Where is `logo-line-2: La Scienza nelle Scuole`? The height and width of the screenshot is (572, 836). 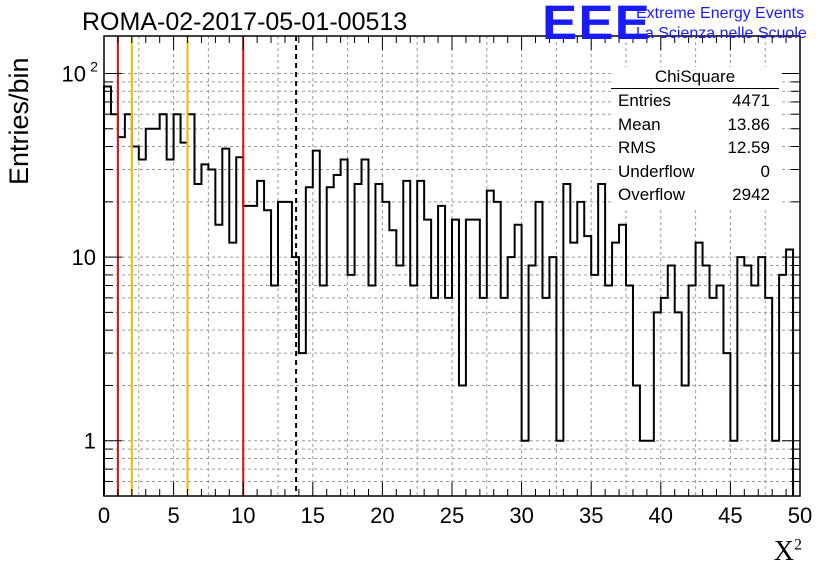
logo-line-2: La Scienza nelle Scuole is located at coordinates (721, 33).